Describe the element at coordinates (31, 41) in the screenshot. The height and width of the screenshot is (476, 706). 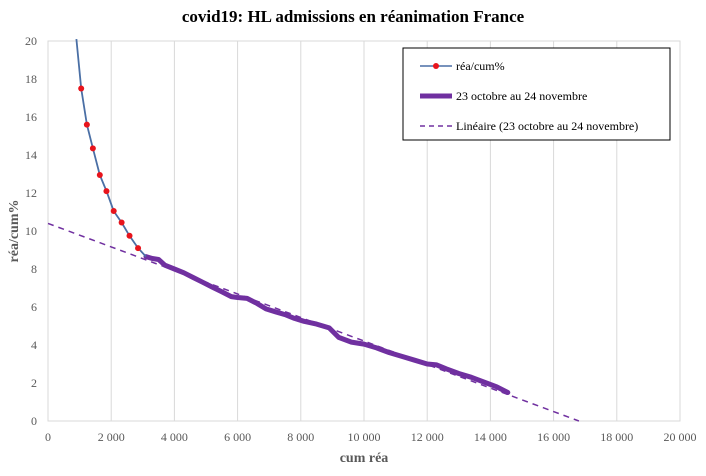
I see `y-tick-label: 20` at that location.